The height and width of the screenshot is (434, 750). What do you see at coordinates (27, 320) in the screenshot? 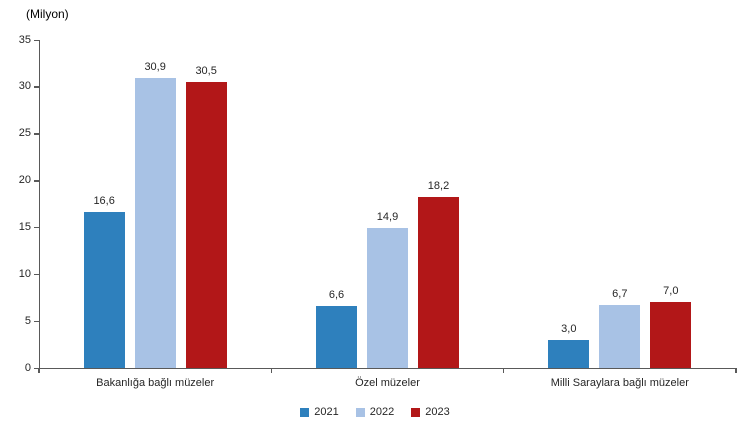
I see `y-tick-label: 5` at bounding box center [27, 320].